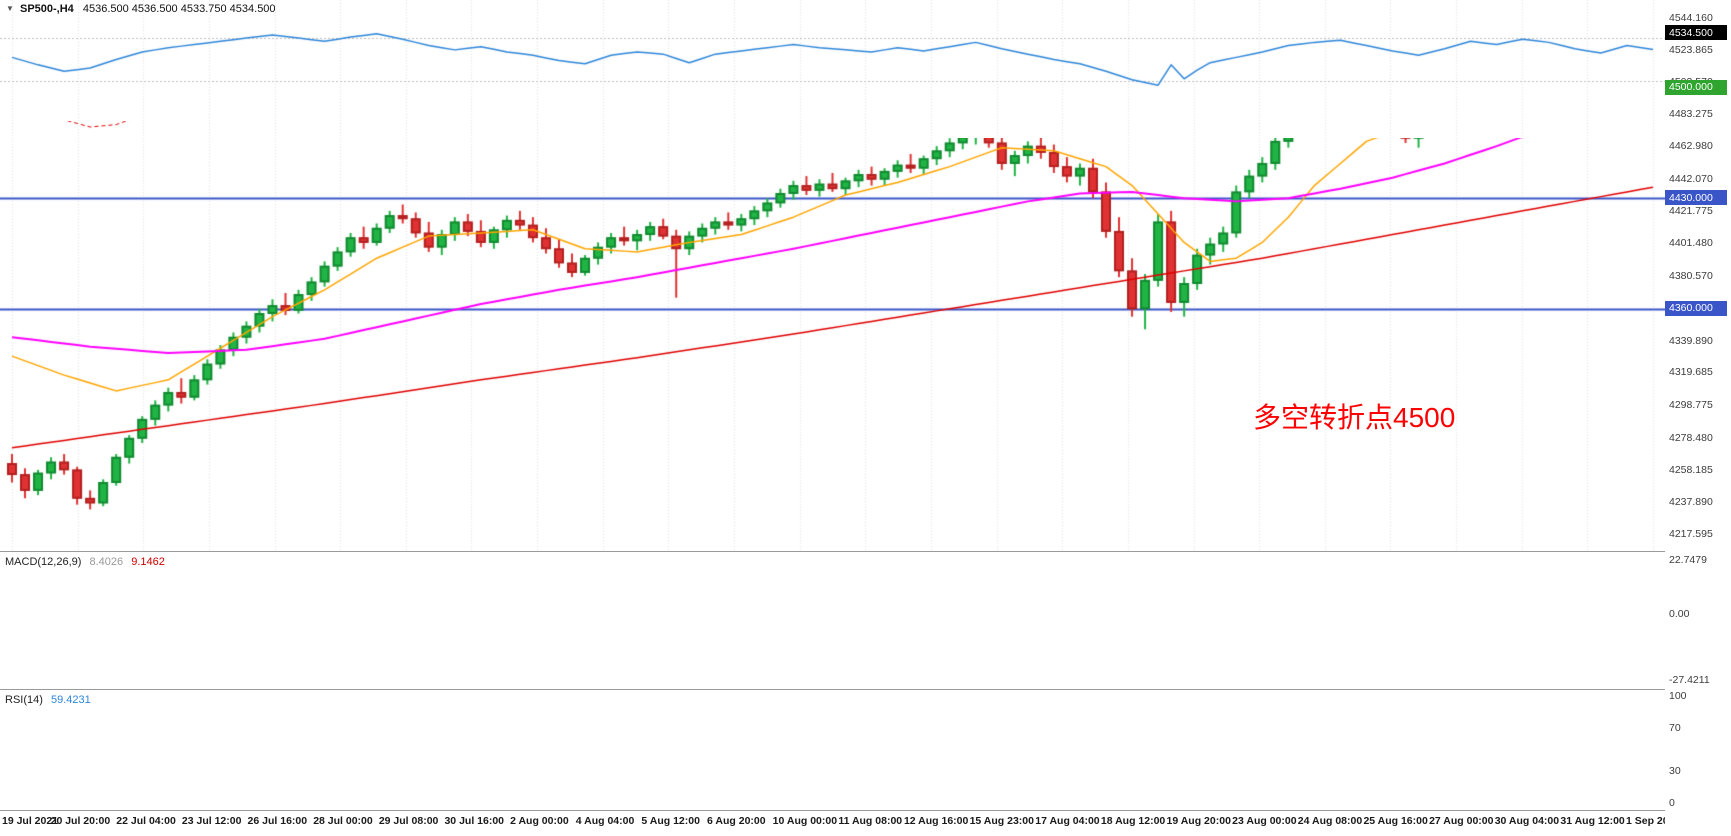  What do you see at coordinates (179, 9) in the screenshot?
I see `ohlc-values: 4536.500 4536.500 4533.750 4534.500` at bounding box center [179, 9].